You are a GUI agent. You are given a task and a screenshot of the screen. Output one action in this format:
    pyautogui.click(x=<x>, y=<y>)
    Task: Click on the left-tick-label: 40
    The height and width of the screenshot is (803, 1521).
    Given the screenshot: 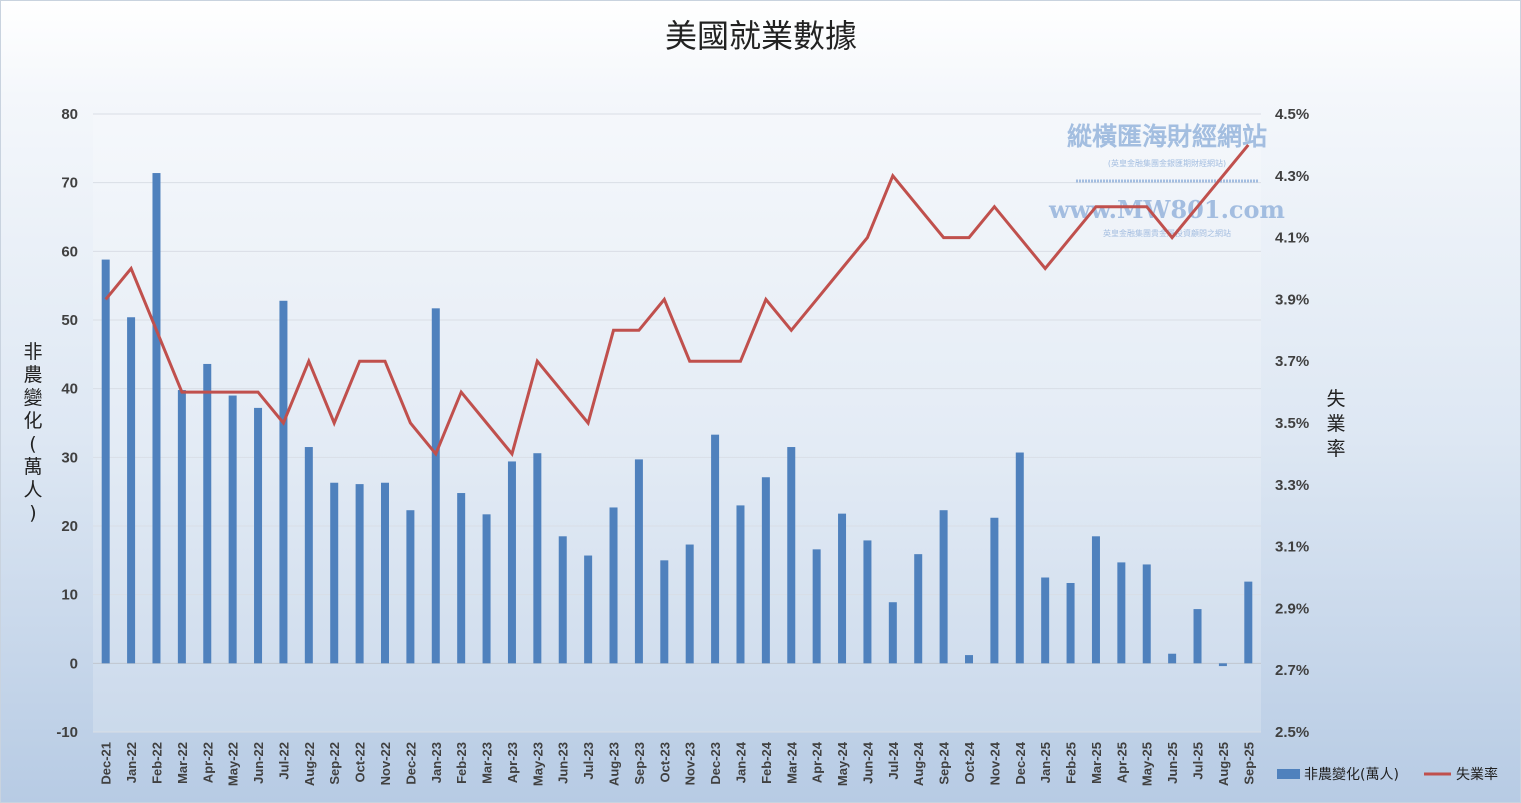 What is the action you would take?
    pyautogui.click(x=69, y=389)
    